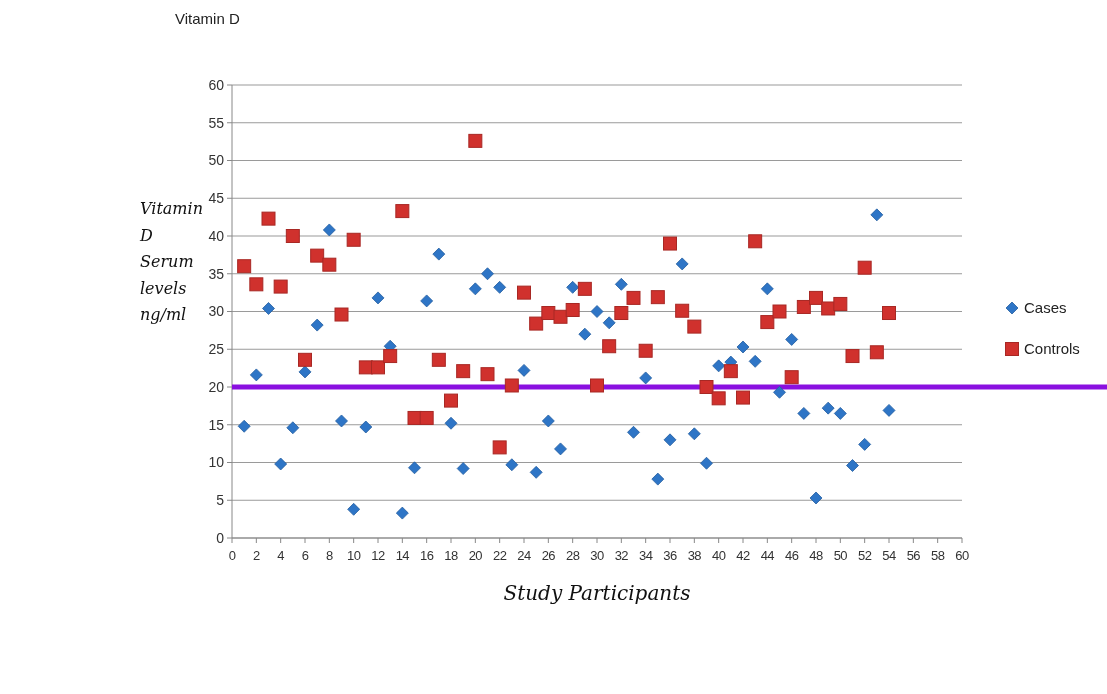  What do you see at coordinates (524, 555) in the screenshot?
I see `x-tick-label: 24` at bounding box center [524, 555].